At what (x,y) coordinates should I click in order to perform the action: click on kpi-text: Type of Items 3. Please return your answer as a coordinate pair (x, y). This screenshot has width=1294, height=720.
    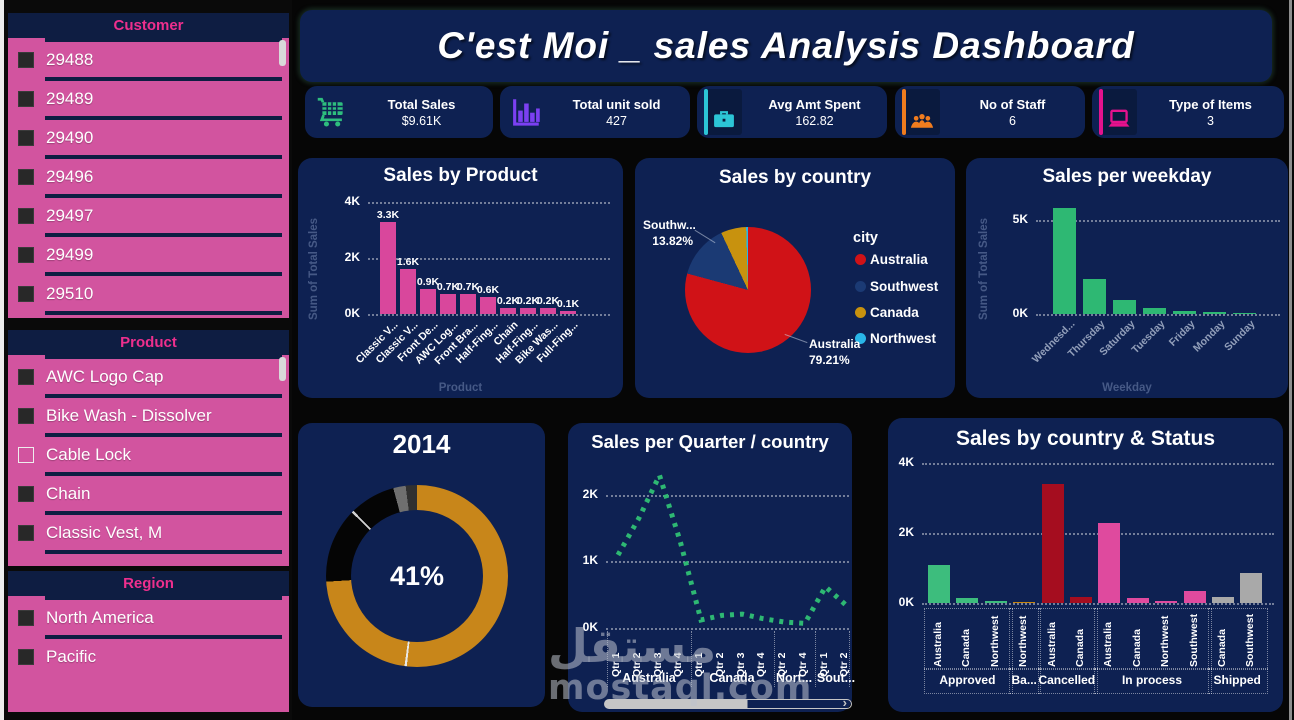
    Looking at the image, I should click on (1210, 112).